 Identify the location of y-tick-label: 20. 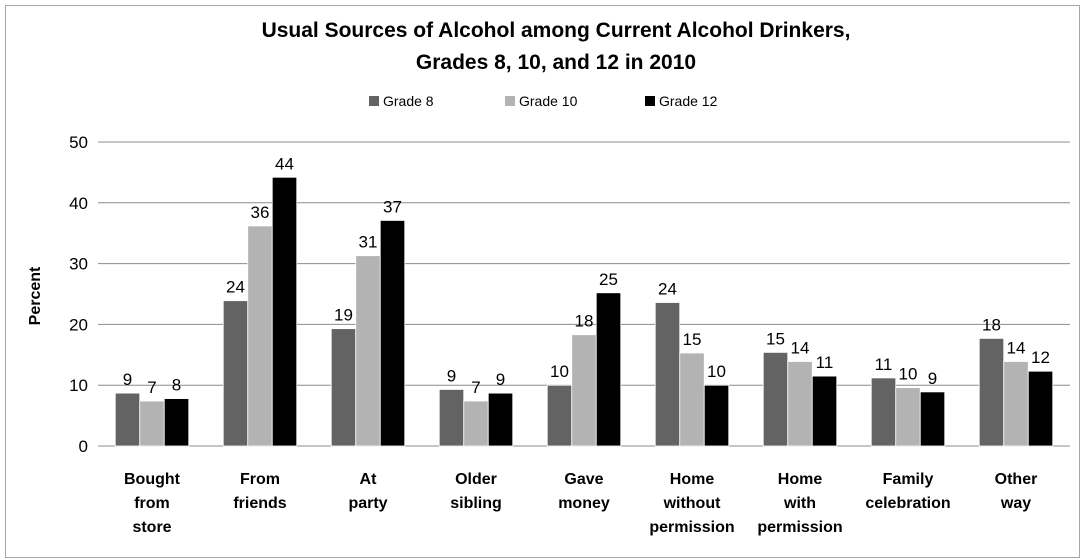
(78, 324).